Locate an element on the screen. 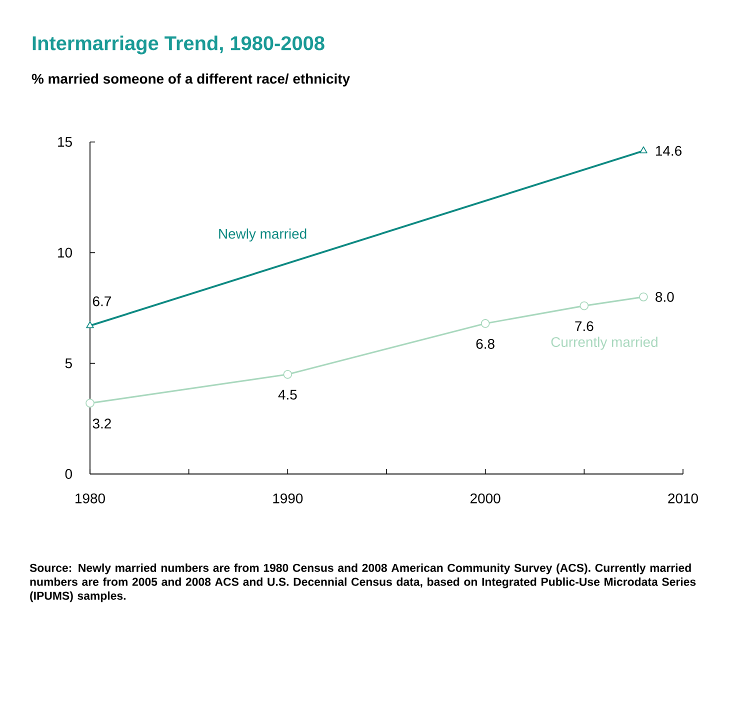  data-label: 3.2 is located at coordinates (101, 423).